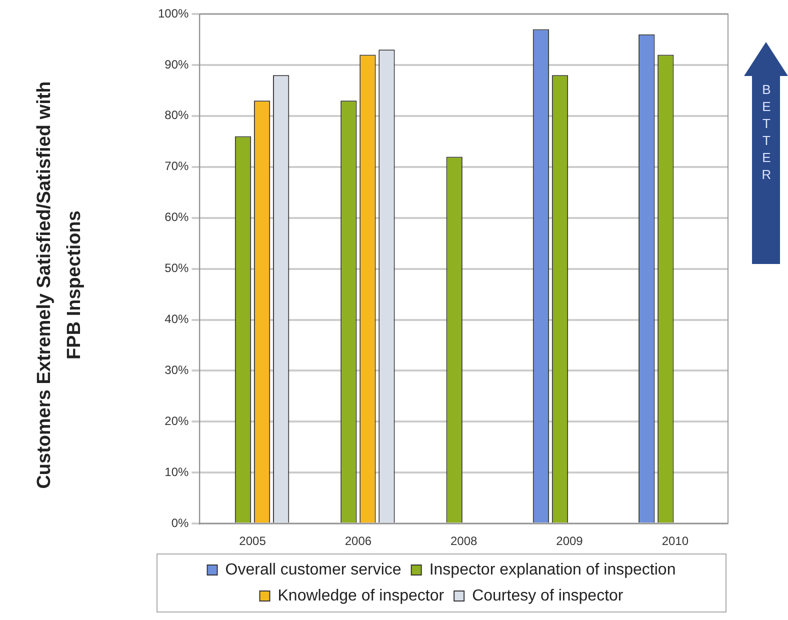 This screenshot has width=788, height=620. What do you see at coordinates (177, 64) in the screenshot?
I see `y-tick-label: 90%` at bounding box center [177, 64].